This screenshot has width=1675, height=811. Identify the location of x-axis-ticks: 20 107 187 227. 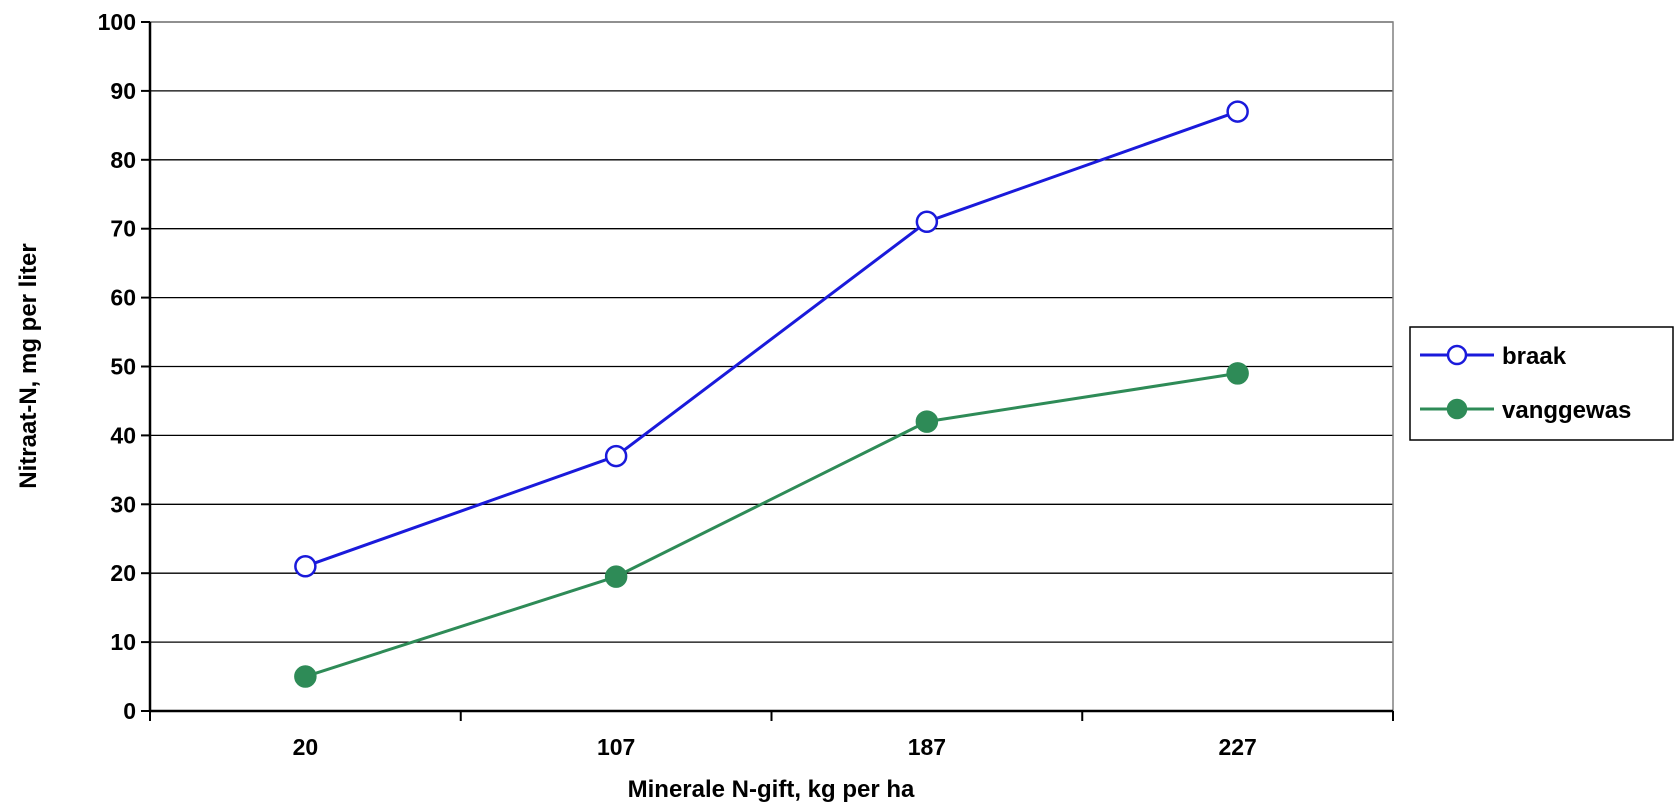
(771, 735).